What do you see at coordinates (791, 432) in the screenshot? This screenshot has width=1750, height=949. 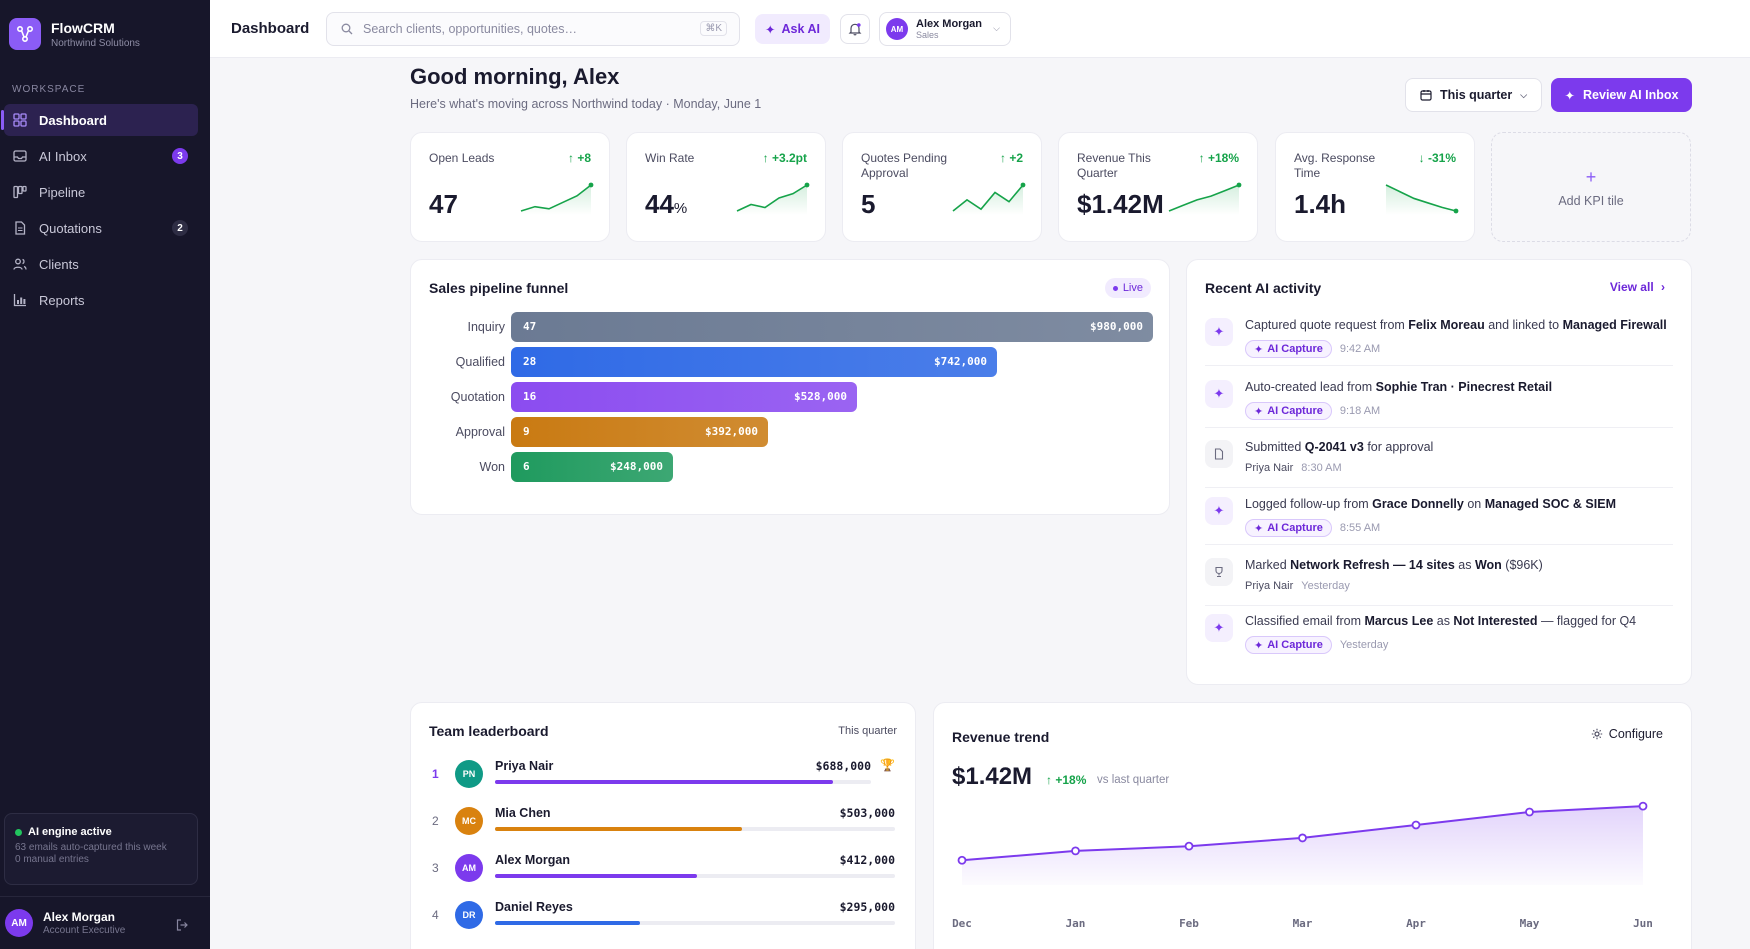 I see `funnel-stage: Approval 9 $392,000` at bounding box center [791, 432].